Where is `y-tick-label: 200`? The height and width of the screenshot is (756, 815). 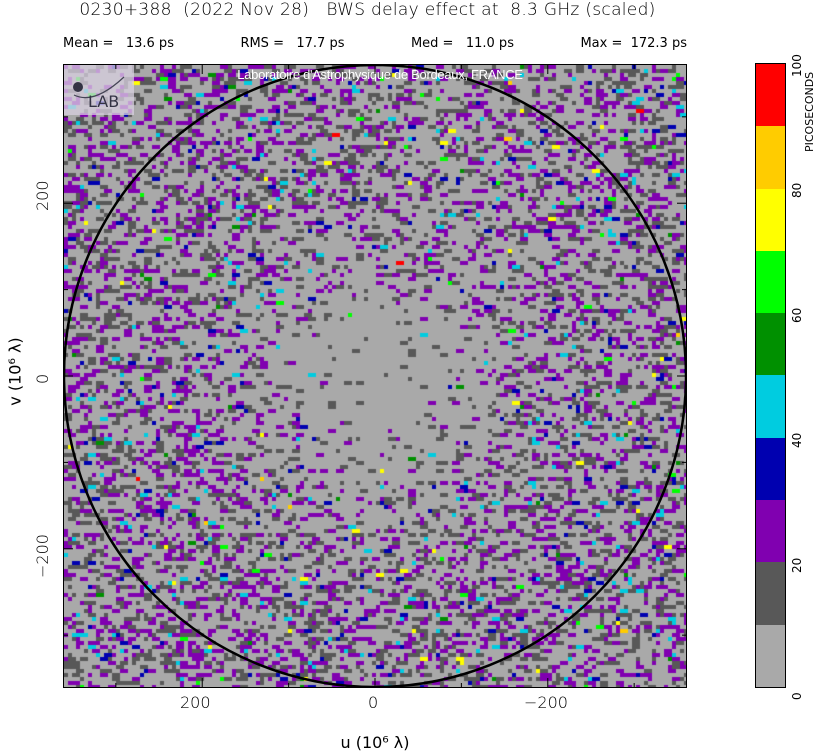 y-tick-label: 200 is located at coordinates (42, 195).